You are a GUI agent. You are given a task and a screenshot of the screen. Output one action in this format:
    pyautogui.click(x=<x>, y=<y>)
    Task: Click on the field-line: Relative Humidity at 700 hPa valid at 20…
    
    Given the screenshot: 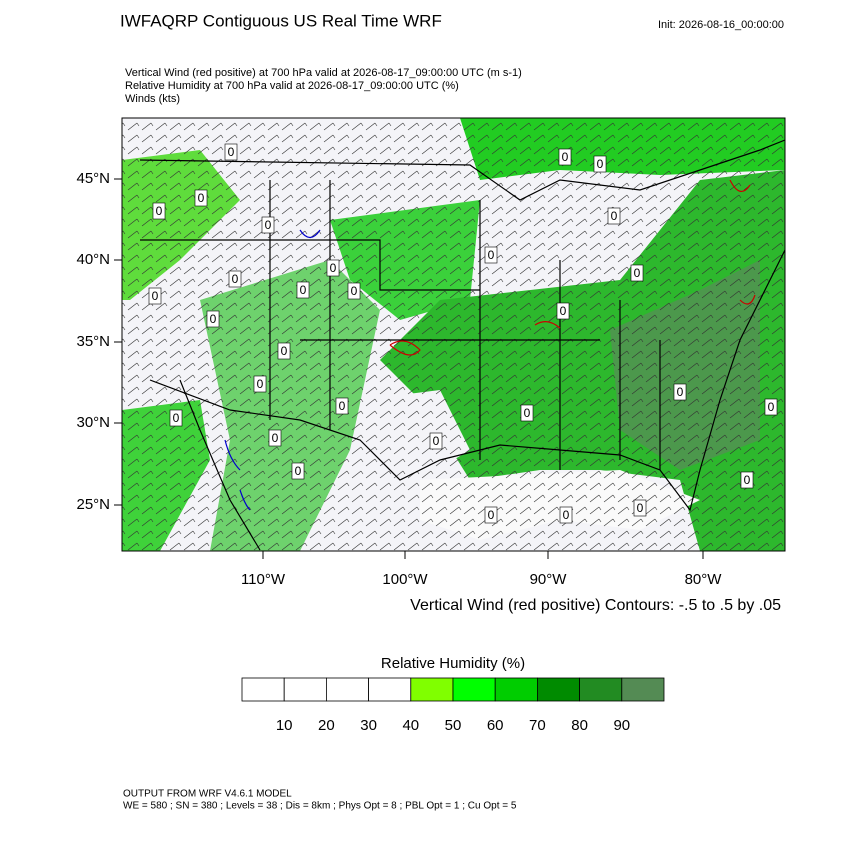 What is the action you would take?
    pyautogui.click(x=292, y=86)
    